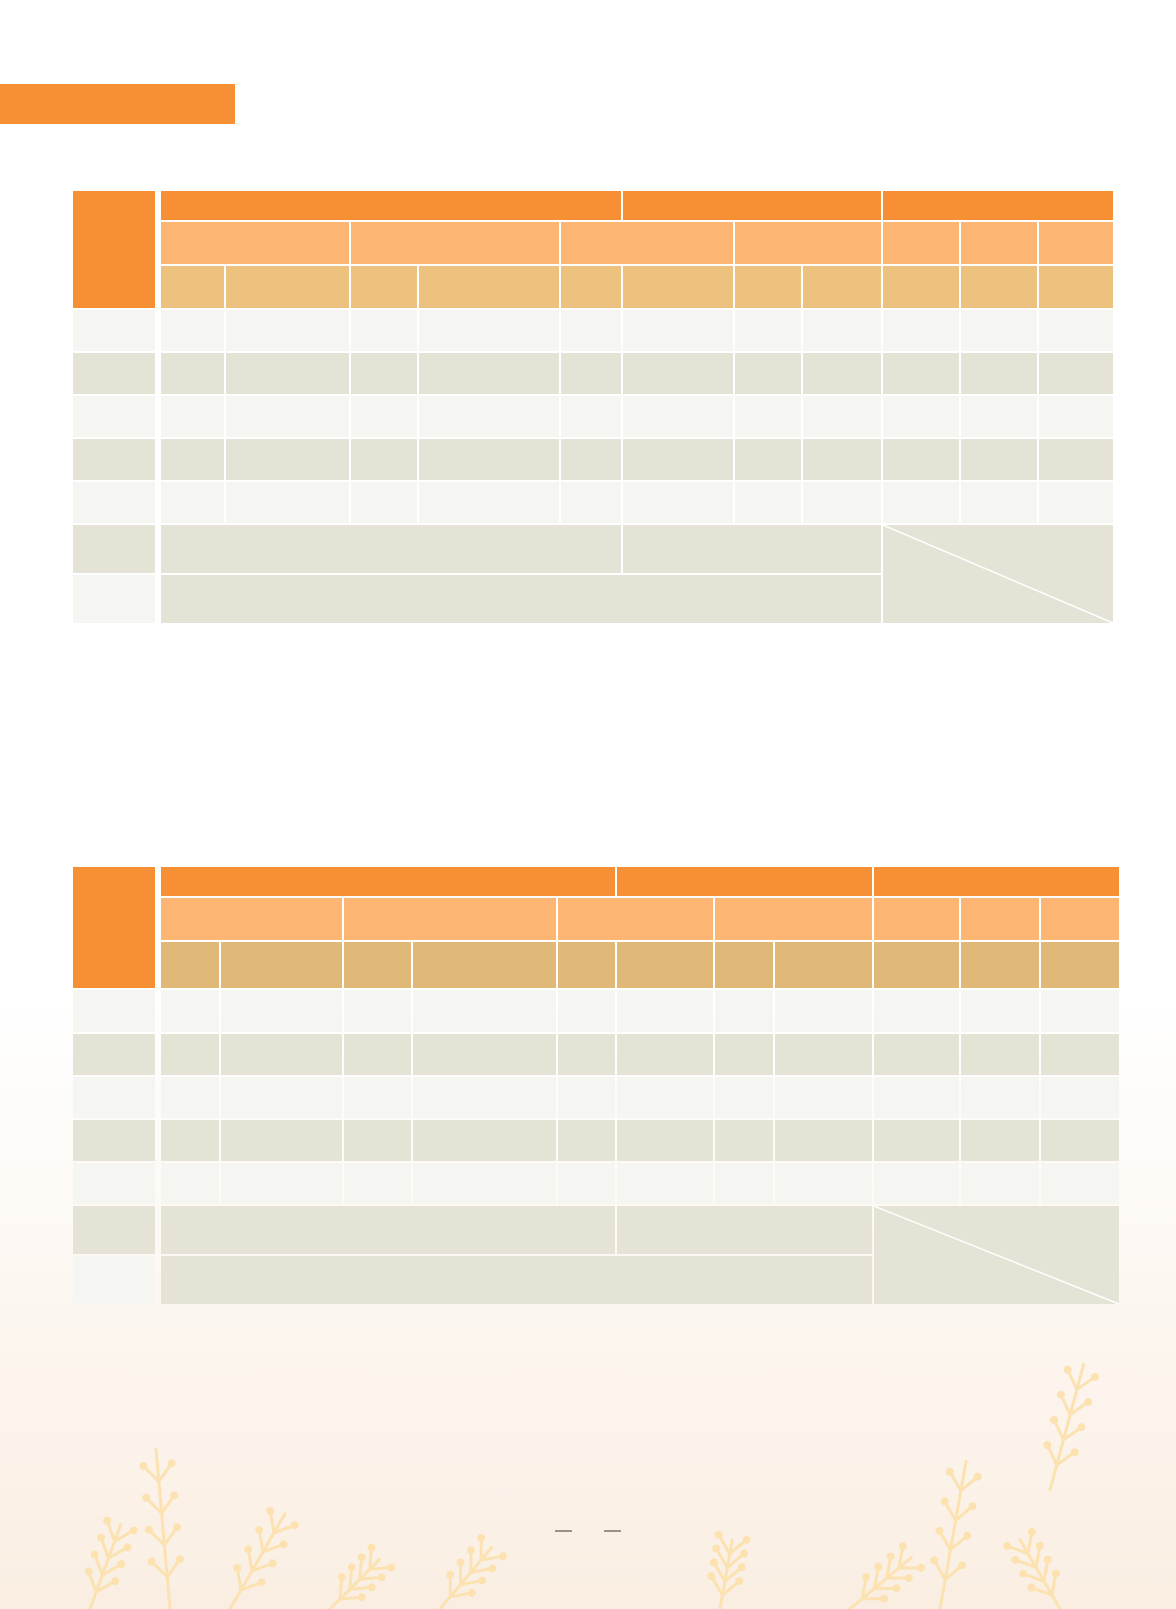 This screenshot has height=1609, width=1176. I want to click on section-banner, so click(117, 104).